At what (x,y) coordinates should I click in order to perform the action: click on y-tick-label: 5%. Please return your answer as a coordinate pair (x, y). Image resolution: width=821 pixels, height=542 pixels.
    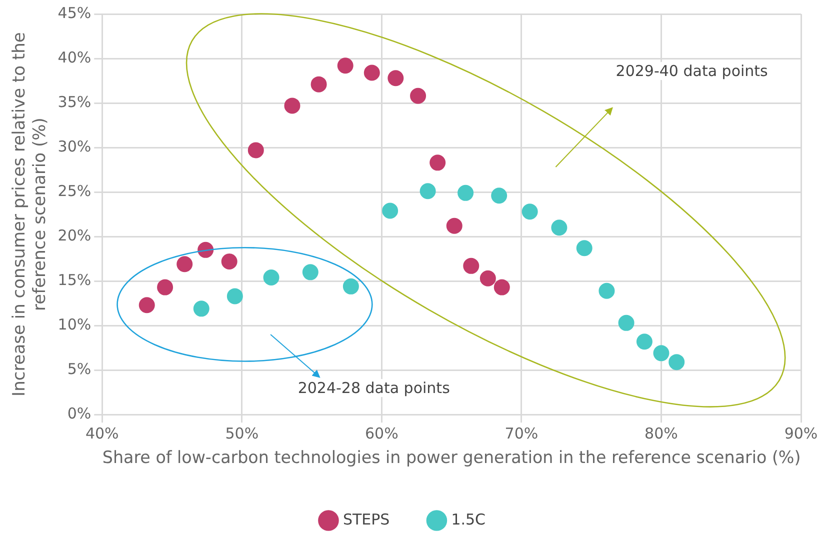
    Looking at the image, I should click on (79, 369).